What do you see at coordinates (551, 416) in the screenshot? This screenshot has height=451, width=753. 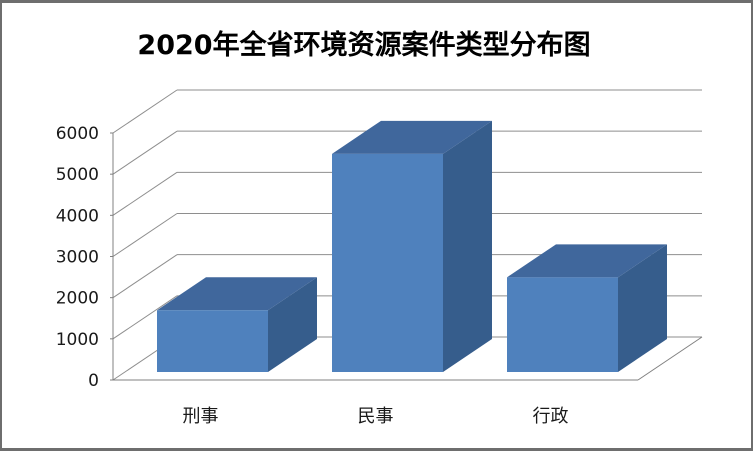 I see `x-category-label: 行政` at bounding box center [551, 416].